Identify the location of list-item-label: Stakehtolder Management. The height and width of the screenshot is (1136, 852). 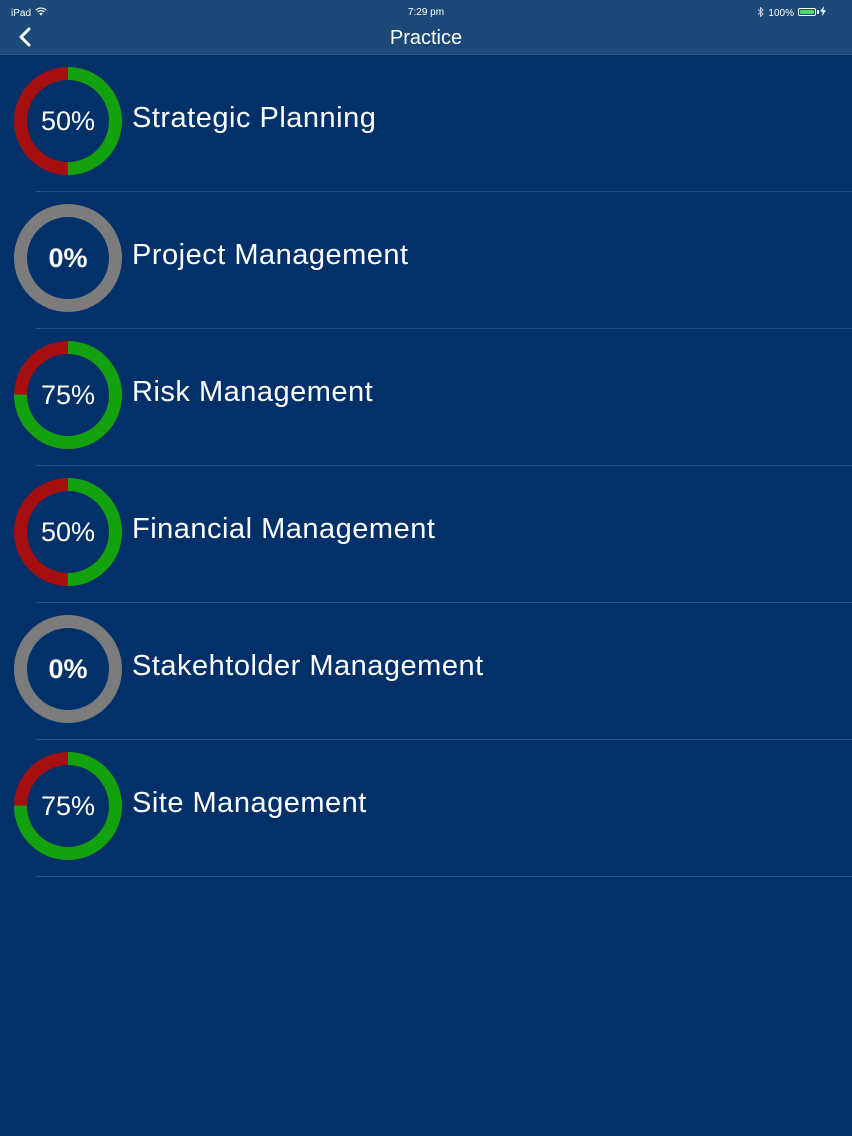
(308, 666).